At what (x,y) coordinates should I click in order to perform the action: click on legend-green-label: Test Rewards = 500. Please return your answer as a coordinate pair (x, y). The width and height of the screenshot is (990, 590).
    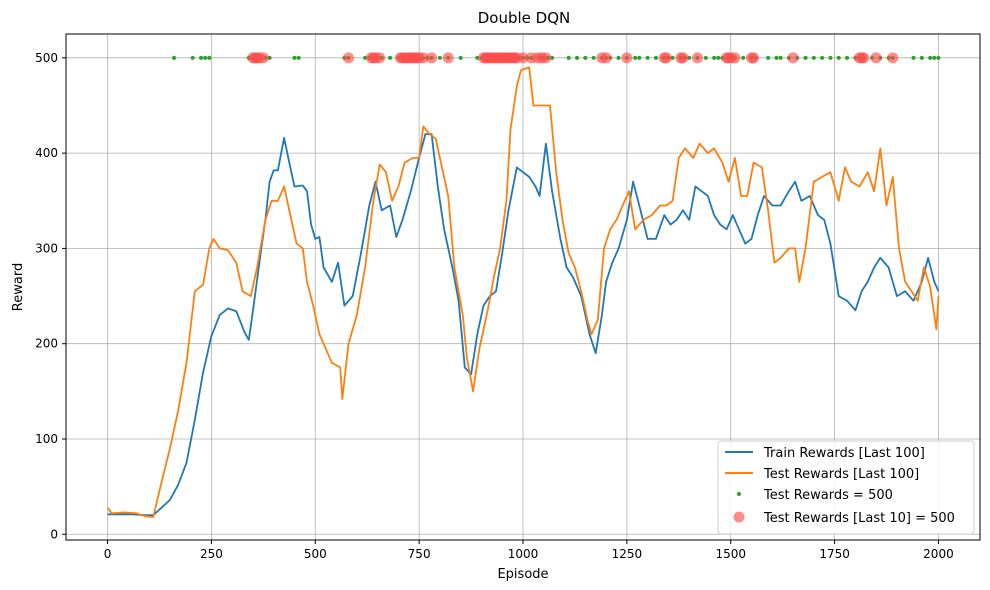
    Looking at the image, I should click on (828, 495).